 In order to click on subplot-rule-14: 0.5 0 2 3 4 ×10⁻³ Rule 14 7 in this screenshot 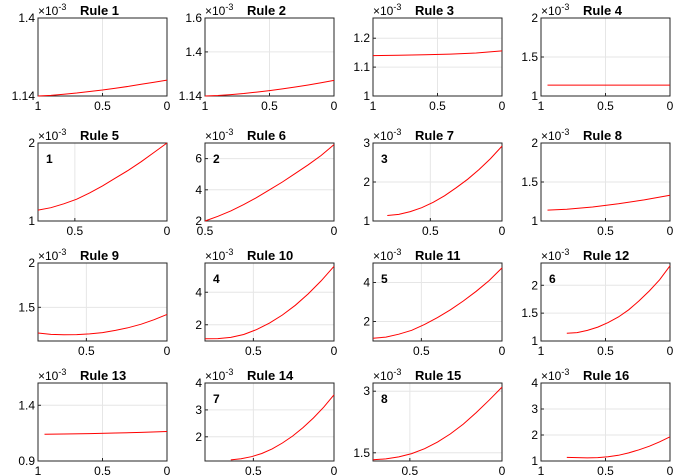, I will do `click(266, 421)`.